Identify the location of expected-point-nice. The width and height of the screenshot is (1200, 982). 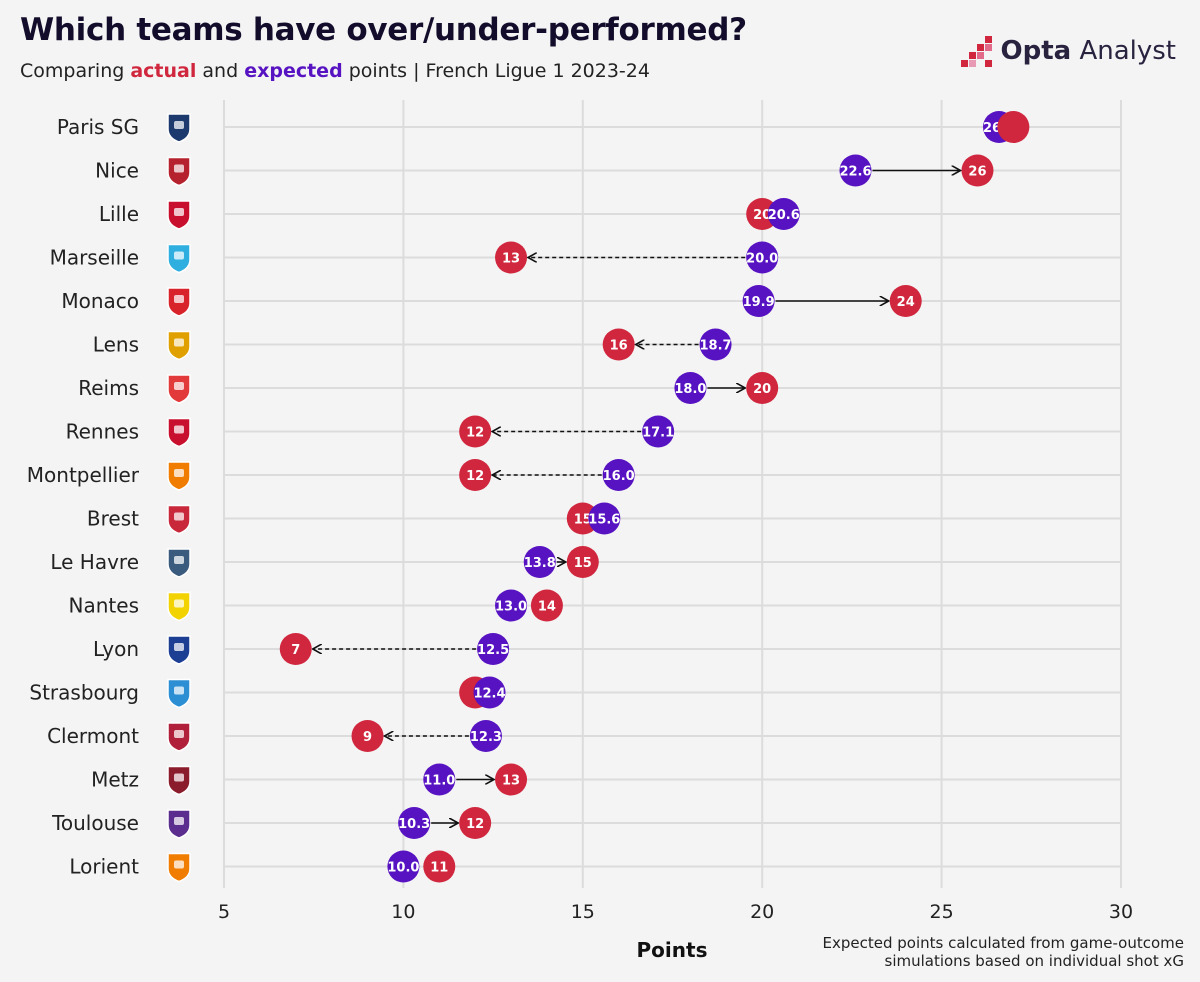
(855, 170).